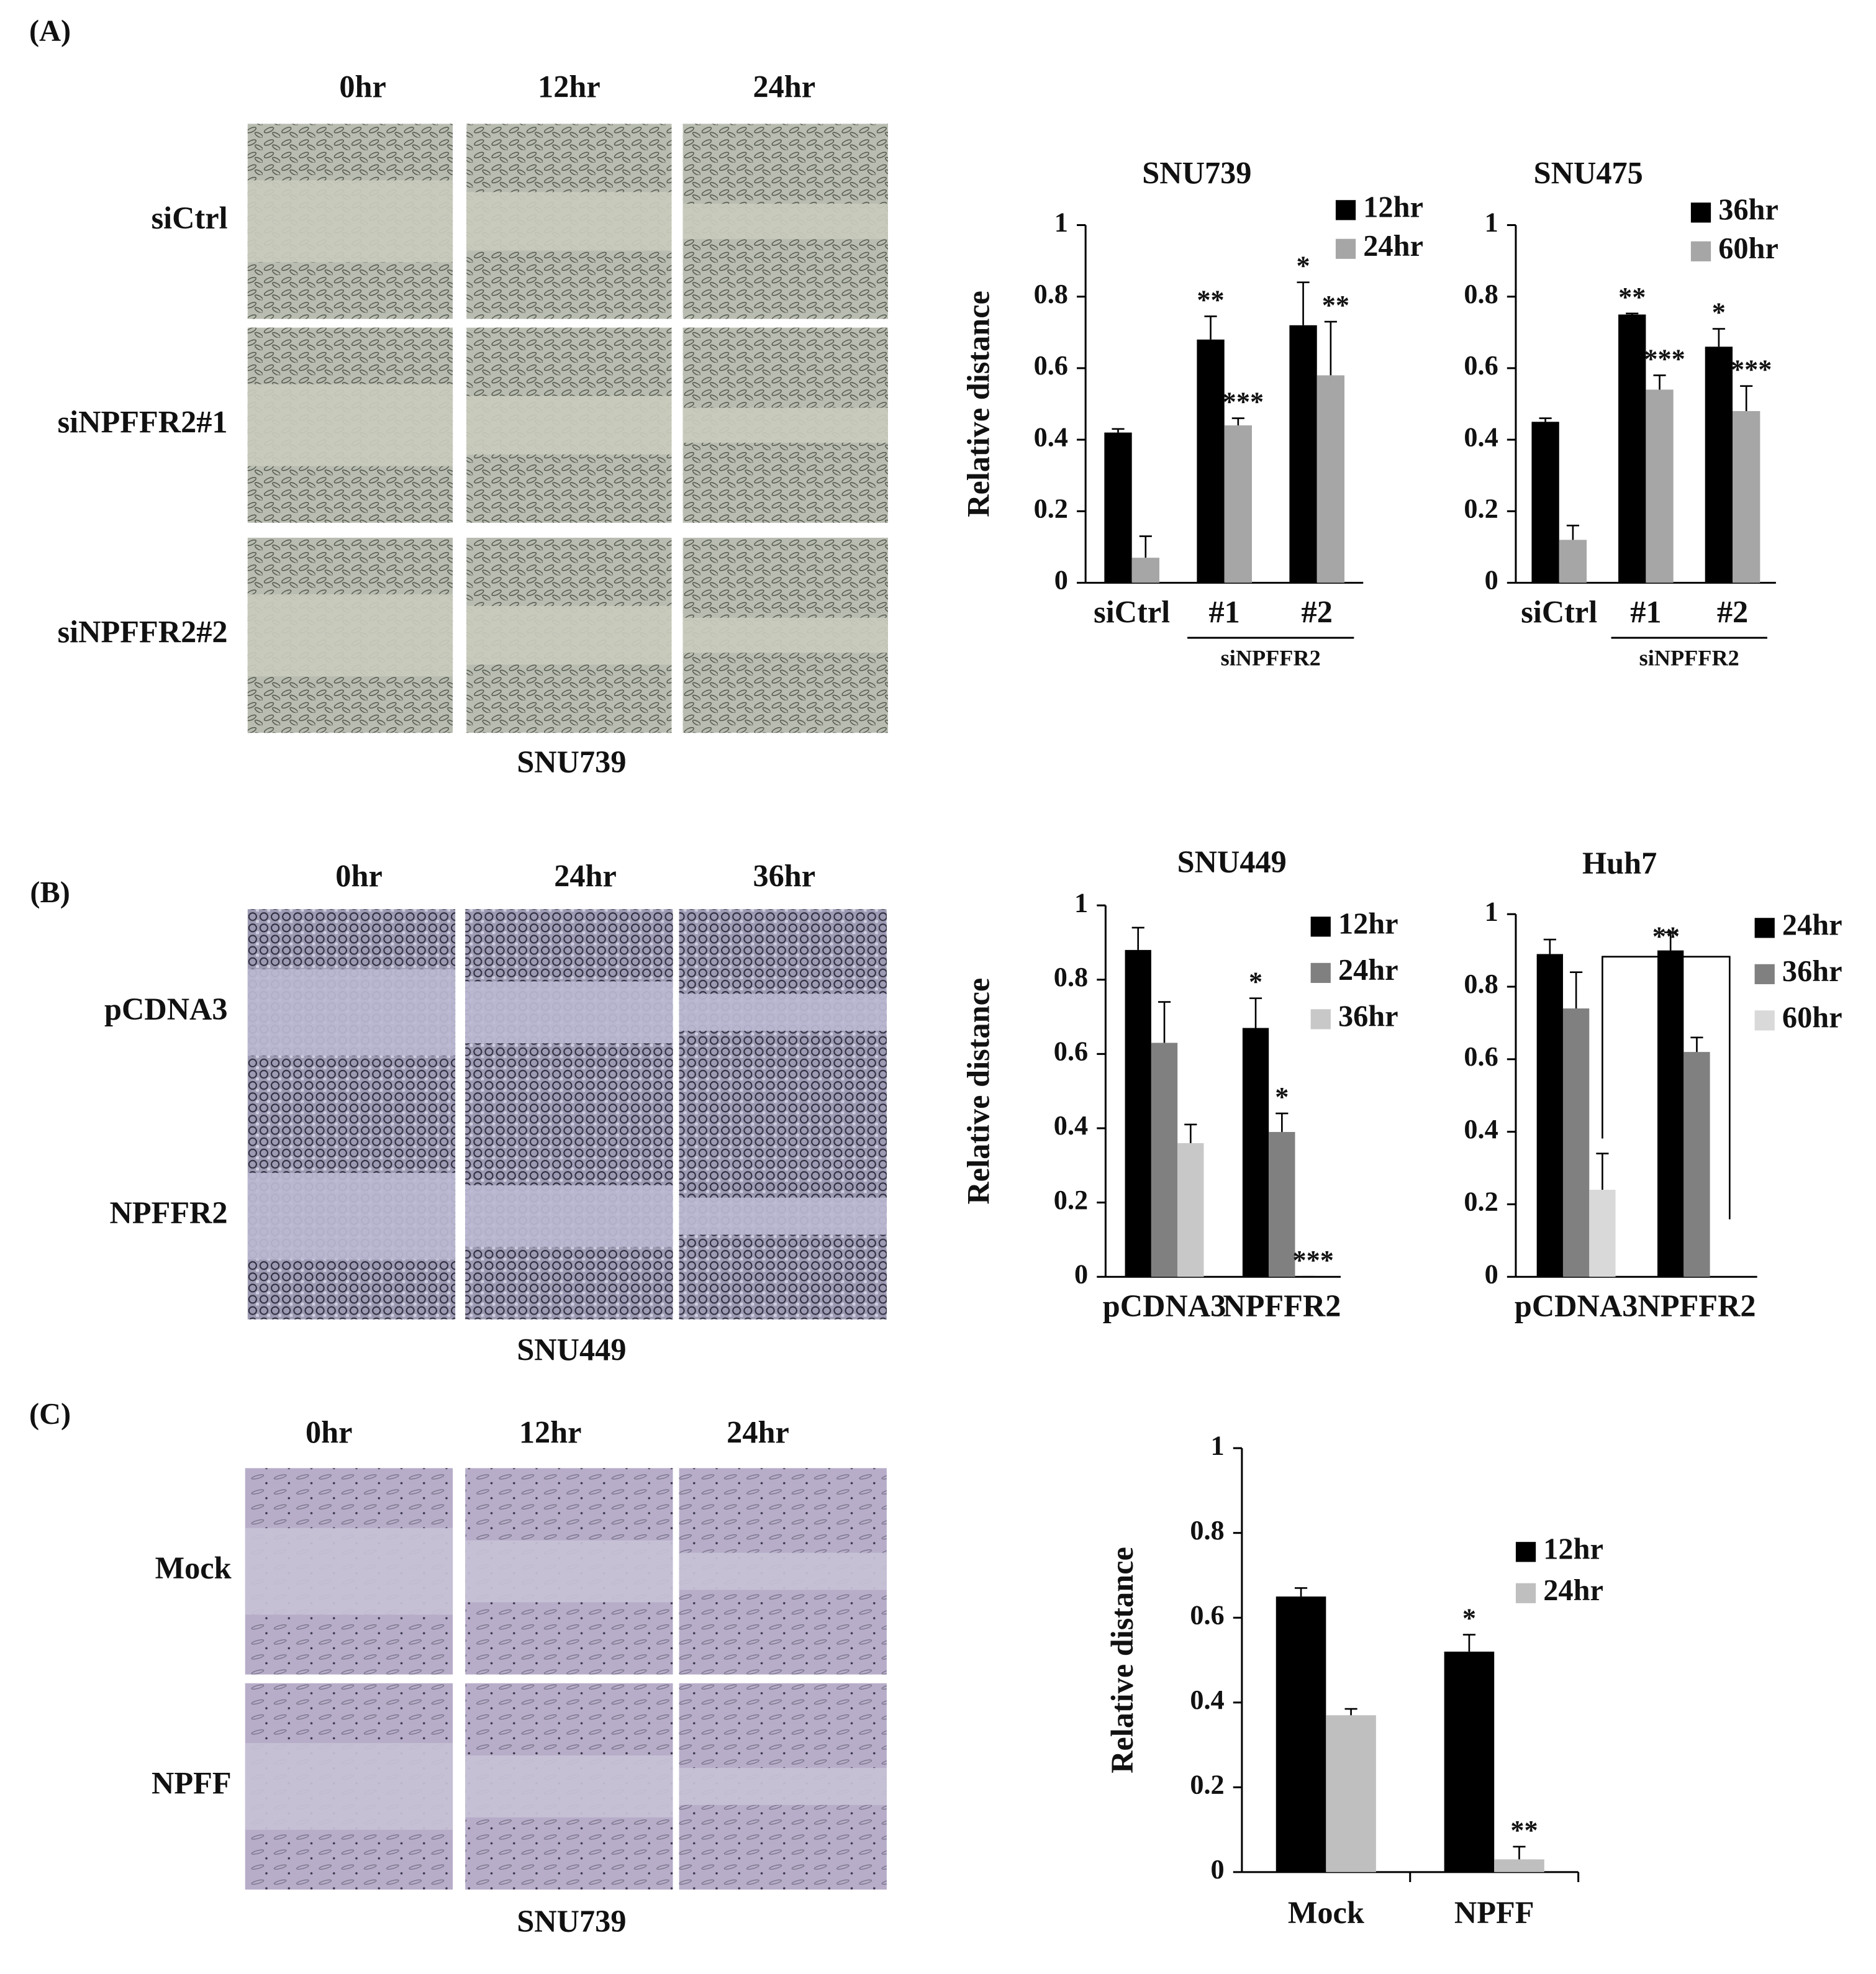 The image size is (1876, 1974). What do you see at coordinates (1666, 1088) in the screenshot?
I see `bracket` at bounding box center [1666, 1088].